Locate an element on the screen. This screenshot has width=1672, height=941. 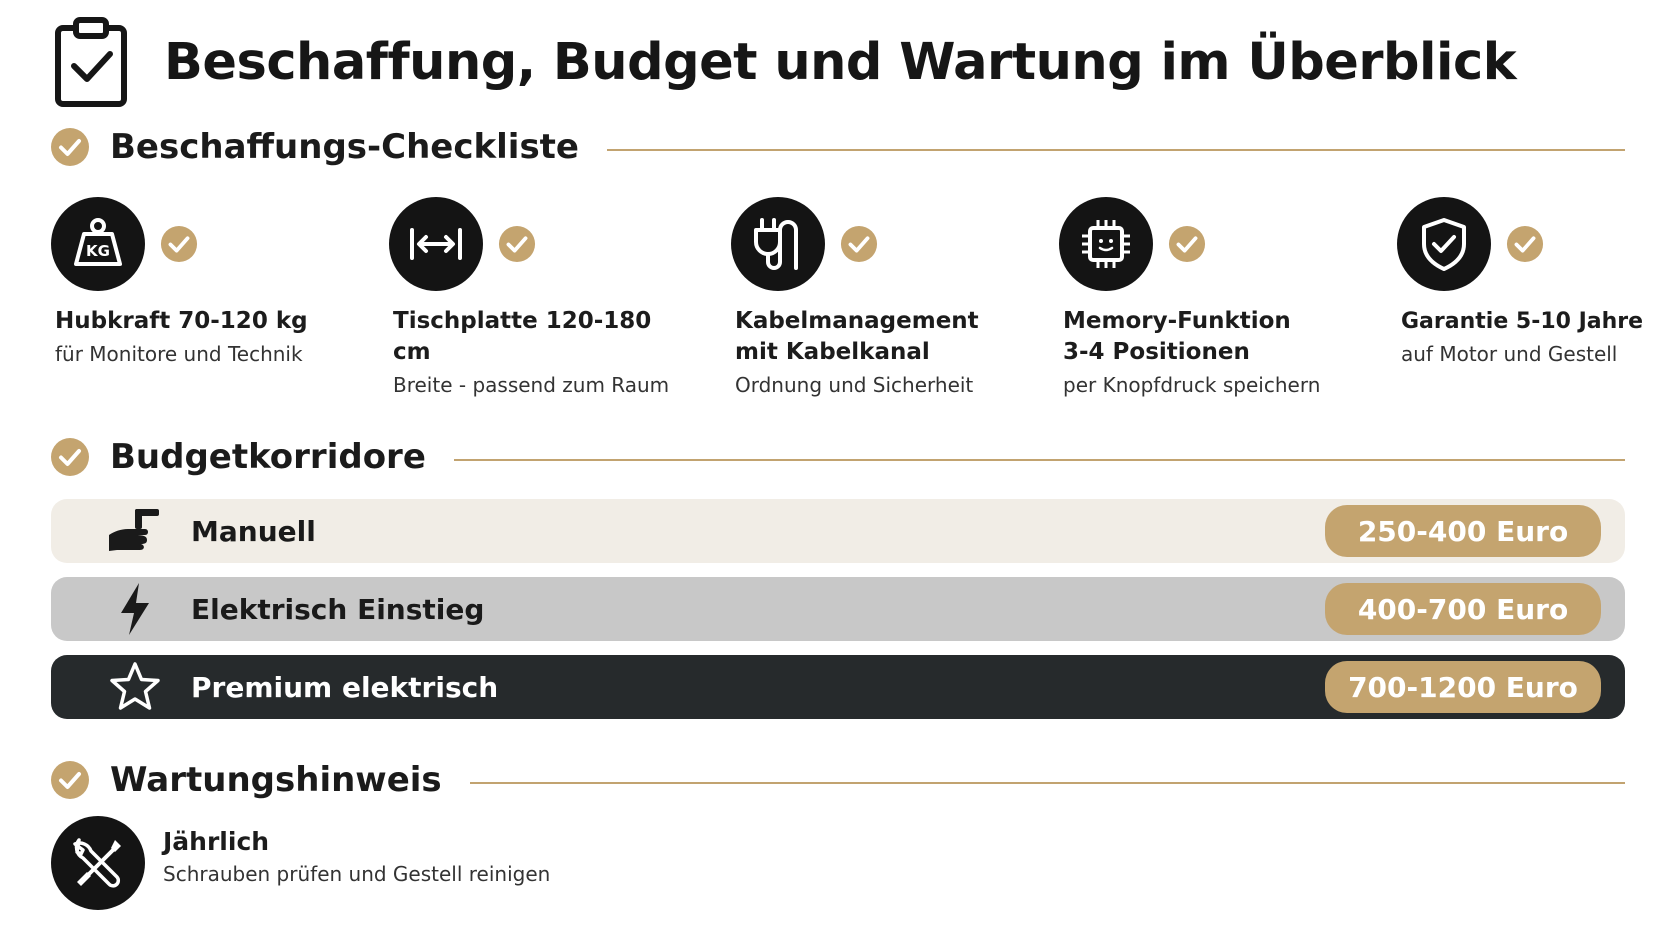
checklist-item-subtitle: Breite - passend zum Raum is located at coordinates (531, 385).